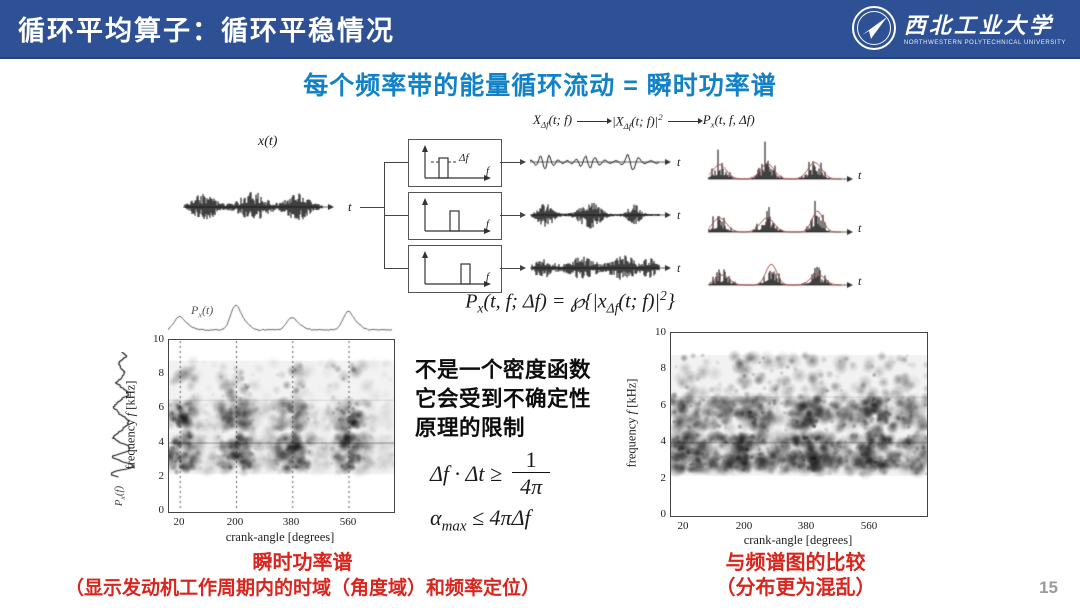 The width and height of the screenshot is (1080, 608). Describe the element at coordinates (464, 158) in the screenshot. I see `delta-f-label: Δf` at that location.